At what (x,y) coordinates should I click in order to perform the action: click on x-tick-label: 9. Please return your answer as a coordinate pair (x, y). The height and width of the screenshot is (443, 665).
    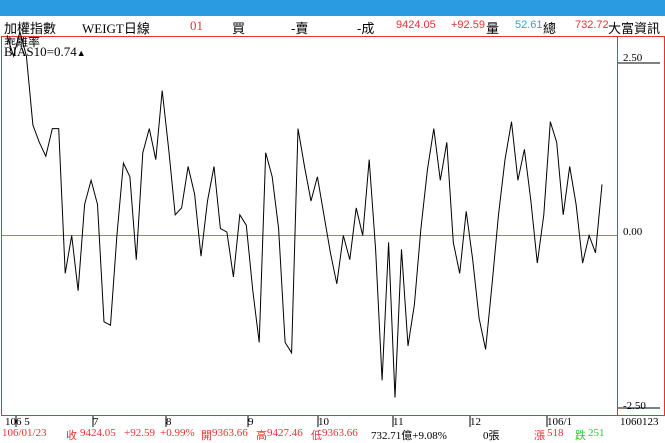
    Looking at the image, I should click on (251, 422).